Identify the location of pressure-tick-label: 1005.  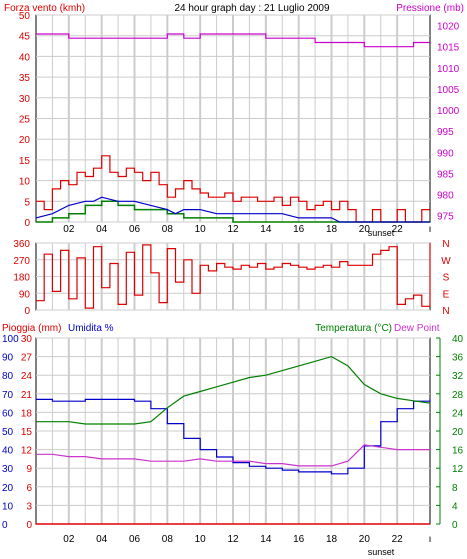
(448, 90).